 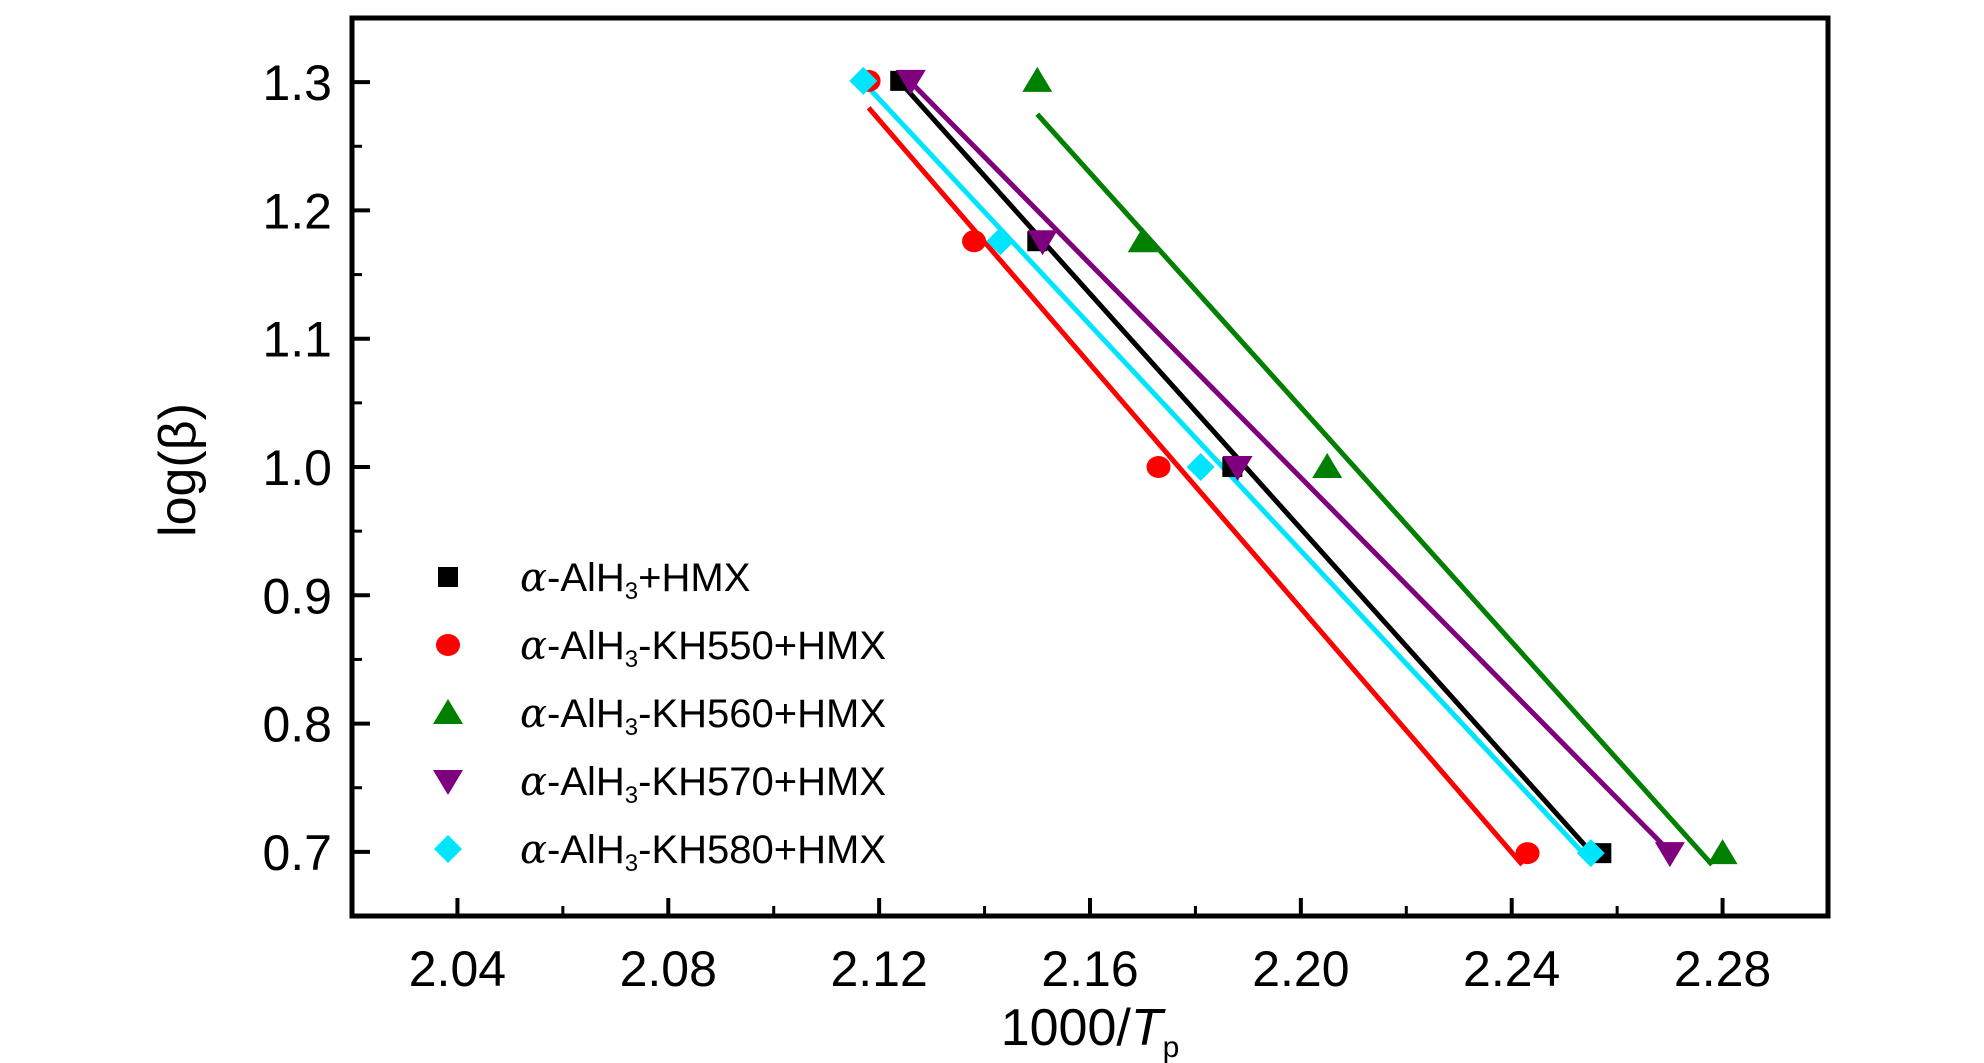 I want to click on x-axis-title: 1000/Tp, so click(x=1090, y=1031).